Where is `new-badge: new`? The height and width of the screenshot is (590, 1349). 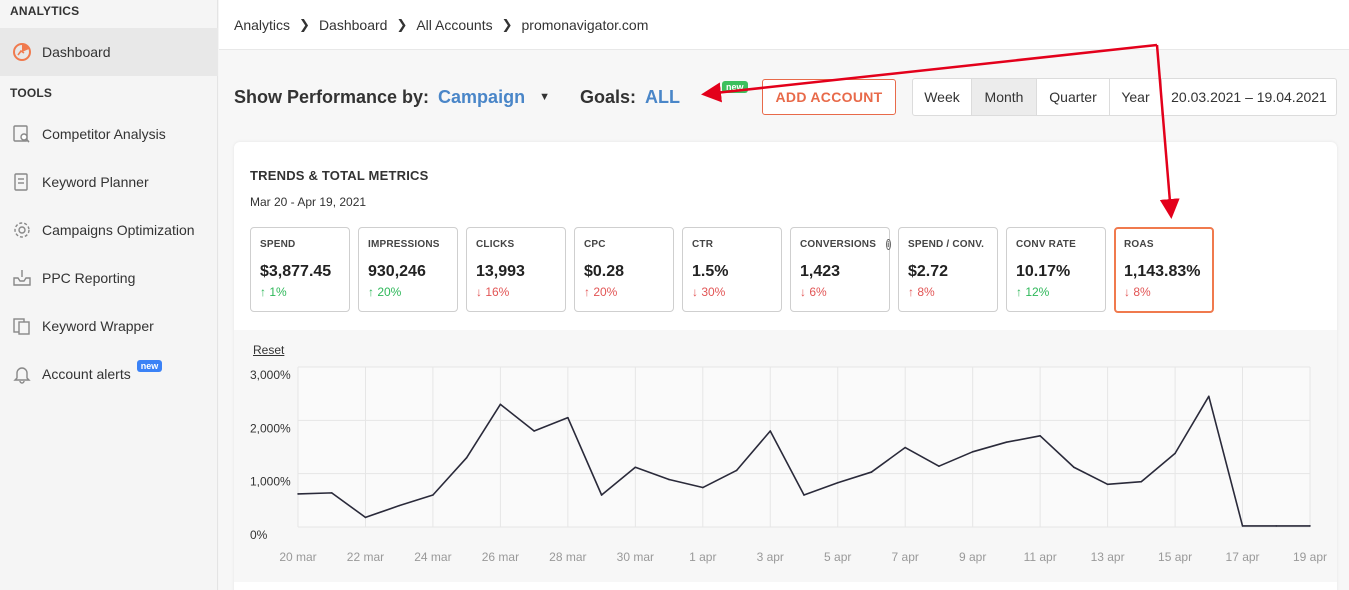
new-badge: new is located at coordinates (149, 366).